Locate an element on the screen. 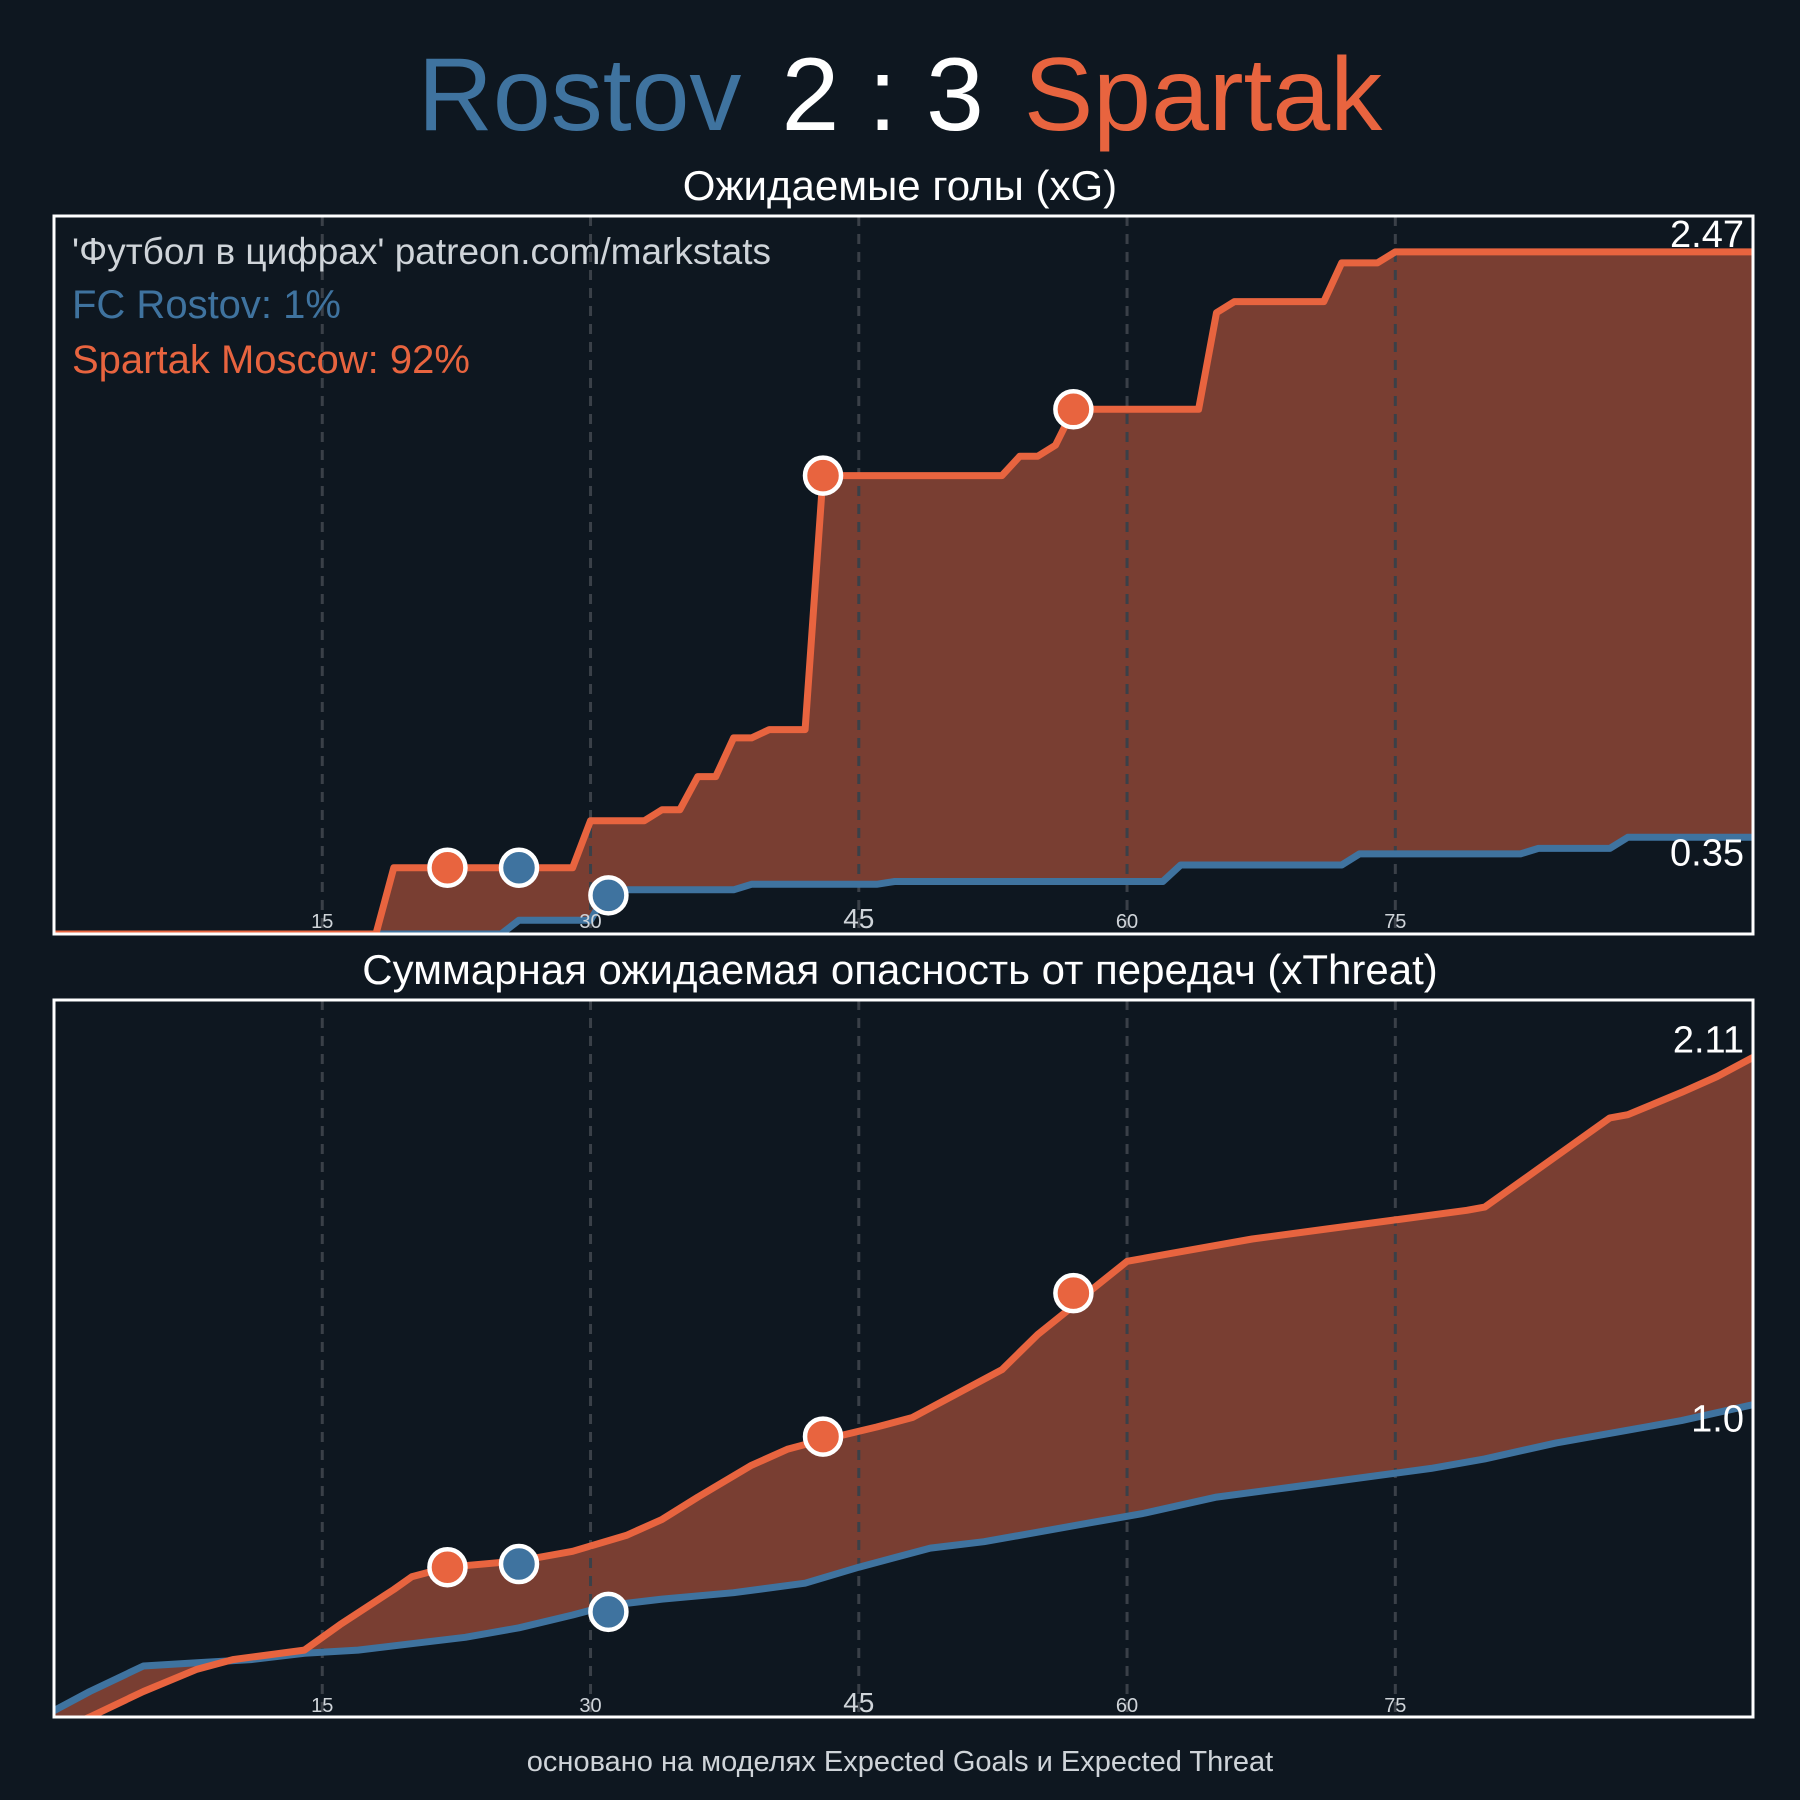 This screenshot has height=1800, width=1800. end-value-label-rostov: 1.0 is located at coordinates (1717, 1420).